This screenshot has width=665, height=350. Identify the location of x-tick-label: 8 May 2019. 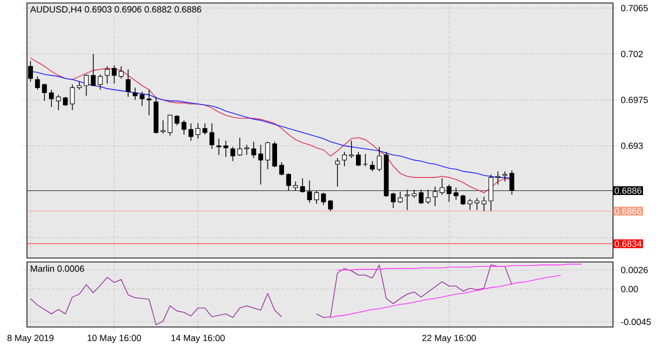
(30, 338).